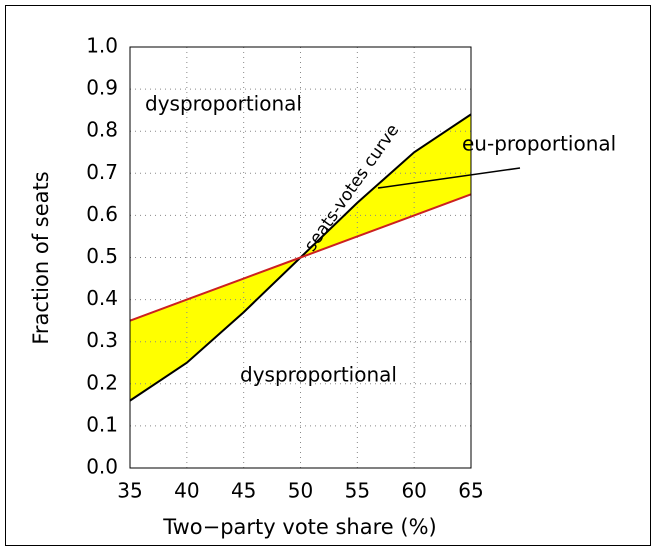 This screenshot has width=656, height=555. What do you see at coordinates (102, 214) in the screenshot?
I see `y-tick-label: 0.6` at bounding box center [102, 214].